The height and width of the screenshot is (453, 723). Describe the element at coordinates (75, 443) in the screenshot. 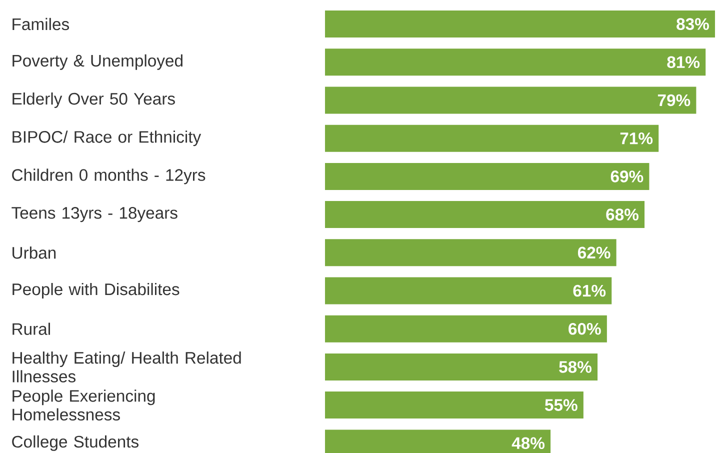

I see `y-tick-label: College Students` at that location.